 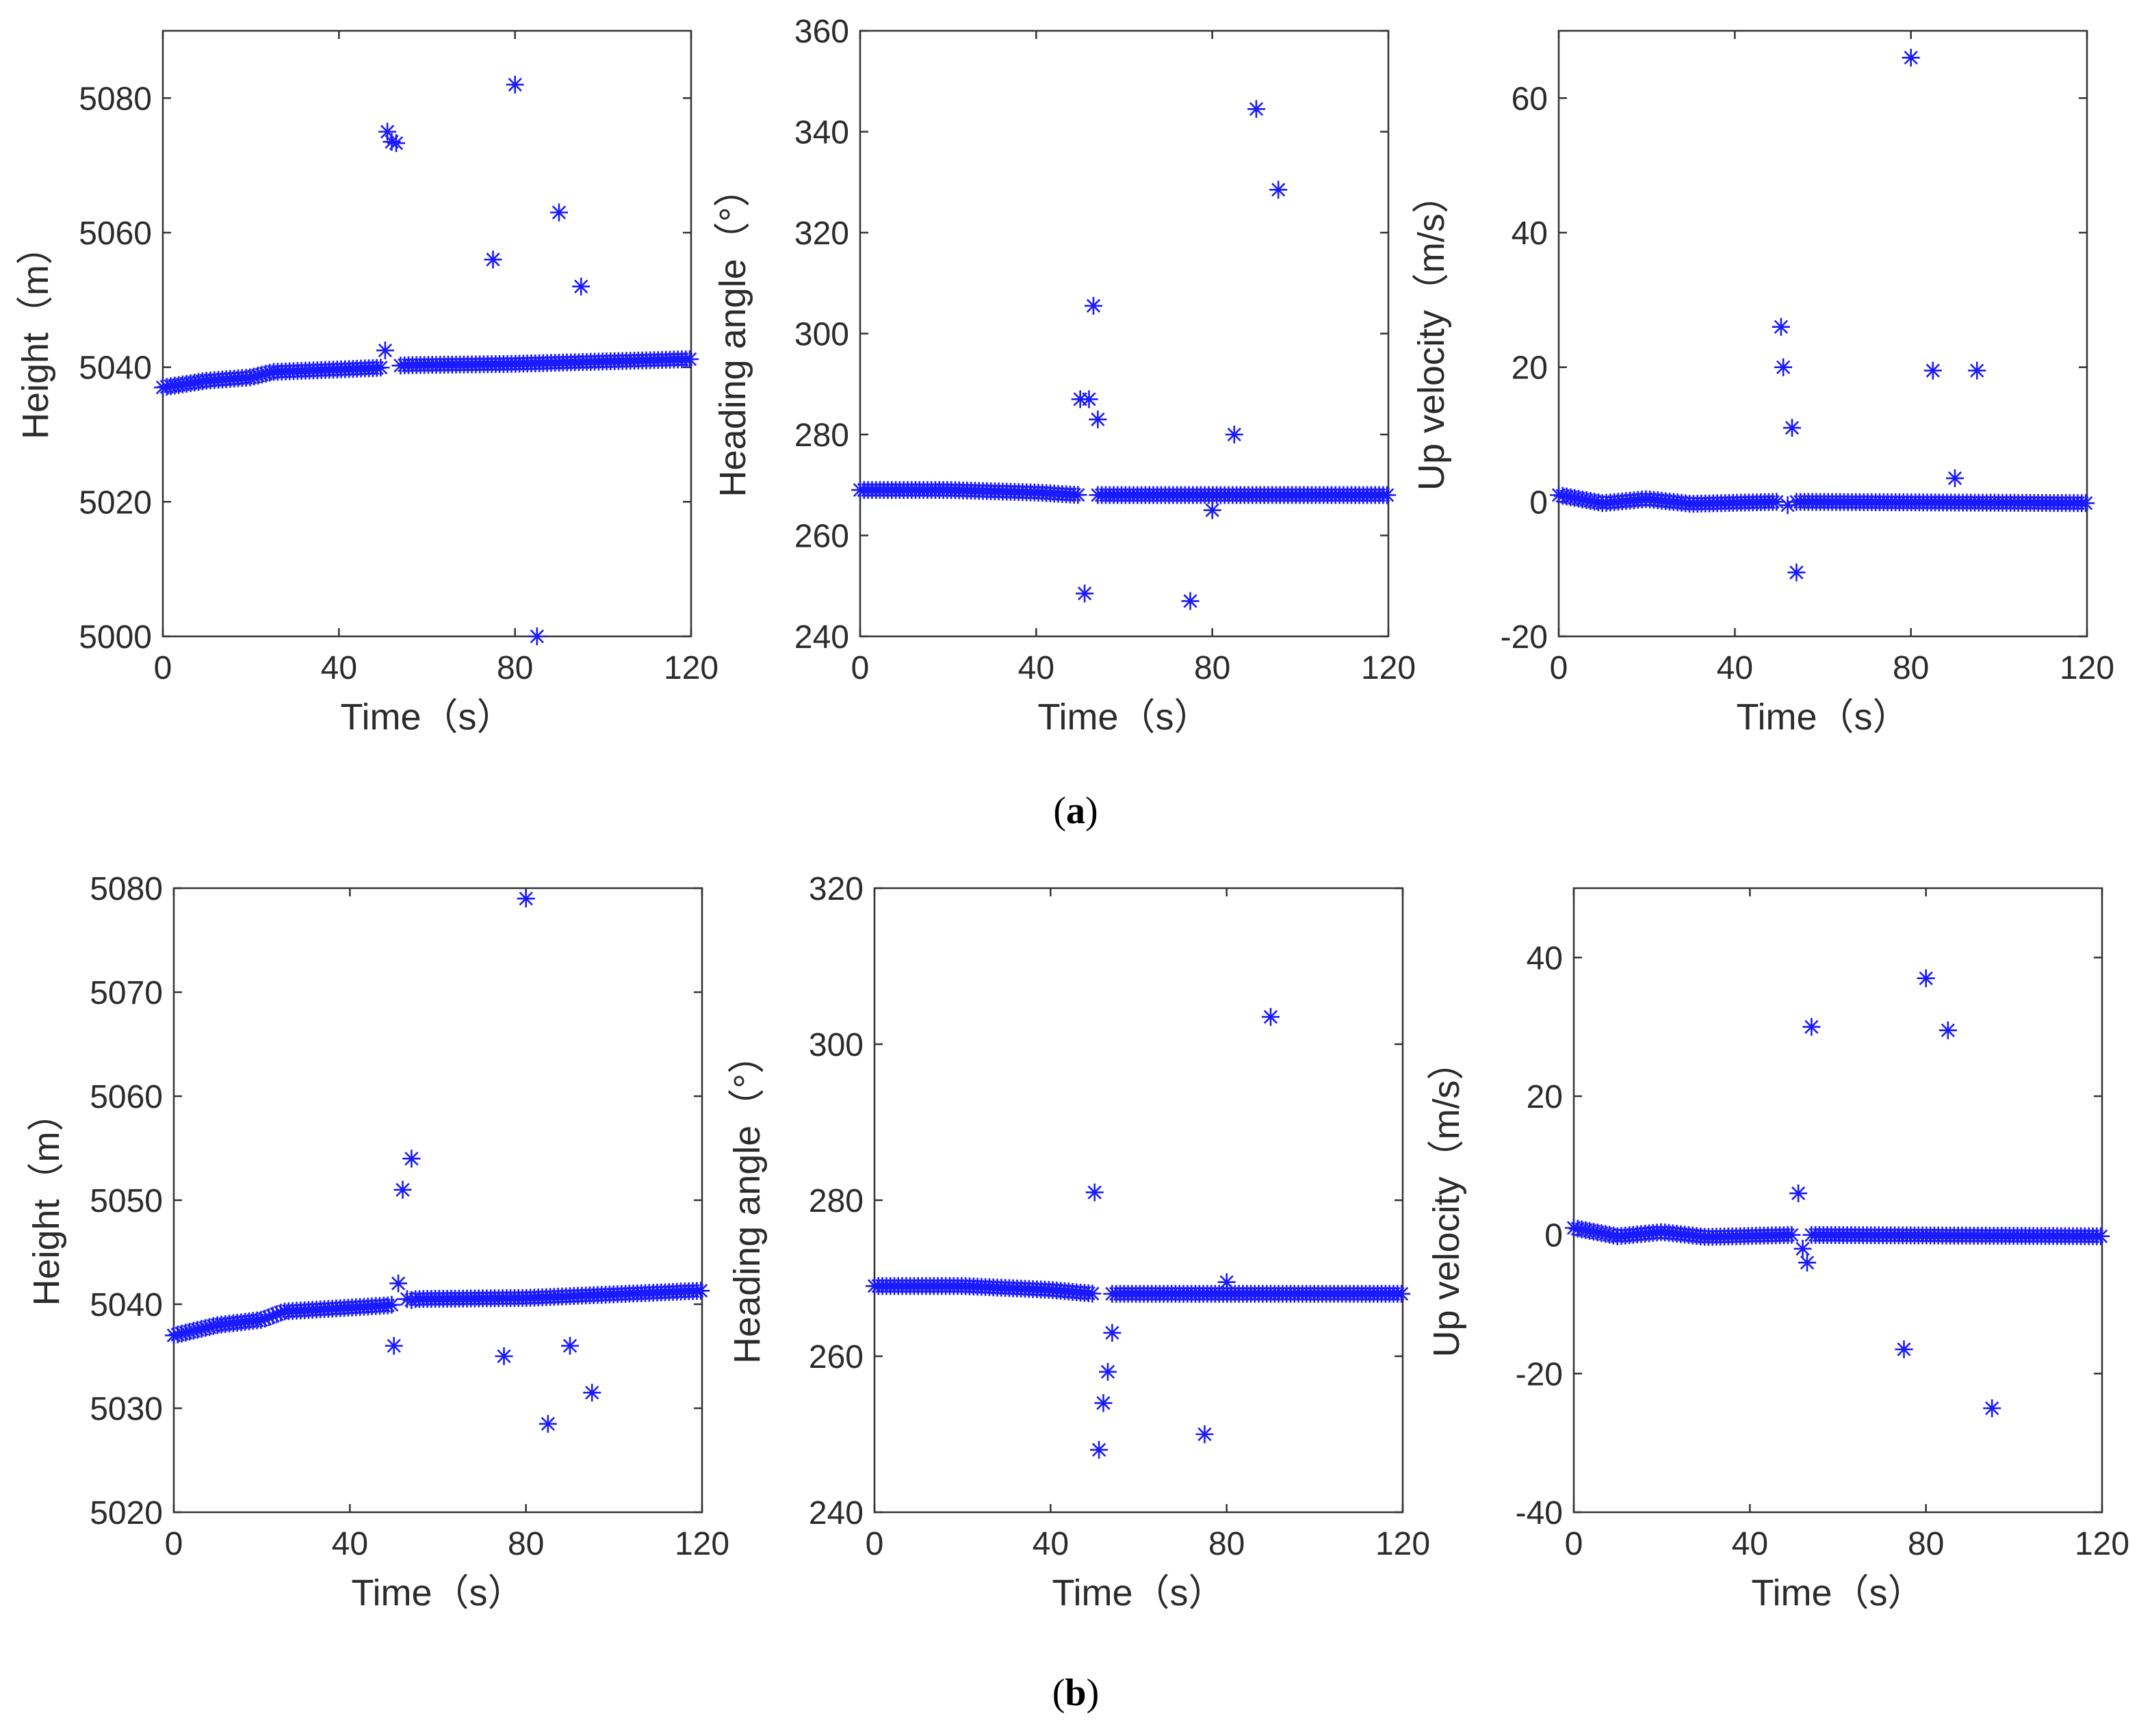 I want to click on y-tick-label: 360, so click(x=821, y=32).